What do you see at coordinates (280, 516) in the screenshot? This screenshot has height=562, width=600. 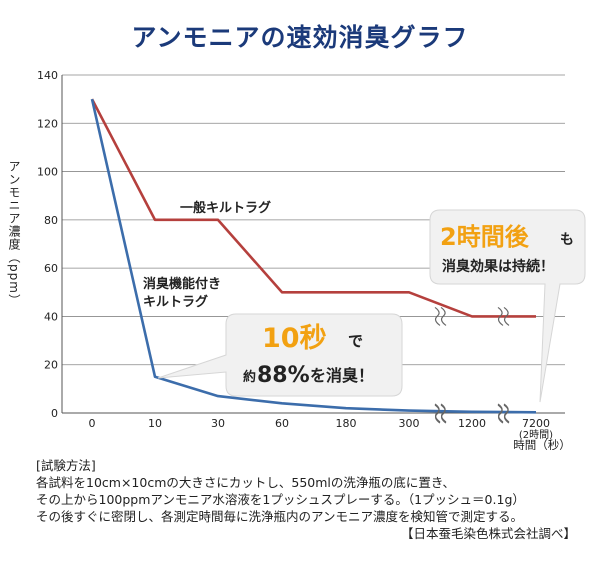 I see `method-line-3: その後すぐに密閉し、各測定時間毎に洗浄瓶内のアンモニア濃度を検知管で測定する。` at bounding box center [280, 516].